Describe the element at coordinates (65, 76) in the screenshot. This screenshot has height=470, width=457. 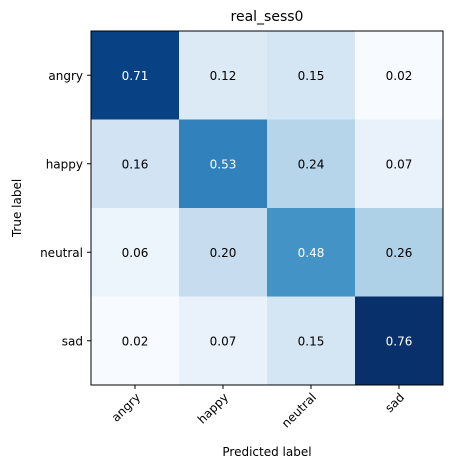
I see `y-tick-label: angry` at that location.